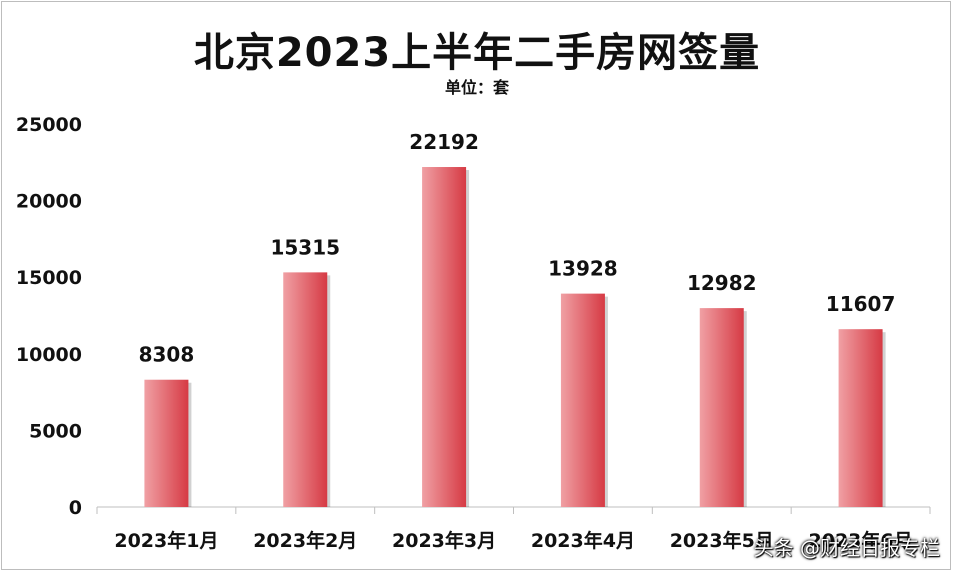  Describe the element at coordinates (166, 540) in the screenshot. I see `x-category-label: 2023年1月` at that location.